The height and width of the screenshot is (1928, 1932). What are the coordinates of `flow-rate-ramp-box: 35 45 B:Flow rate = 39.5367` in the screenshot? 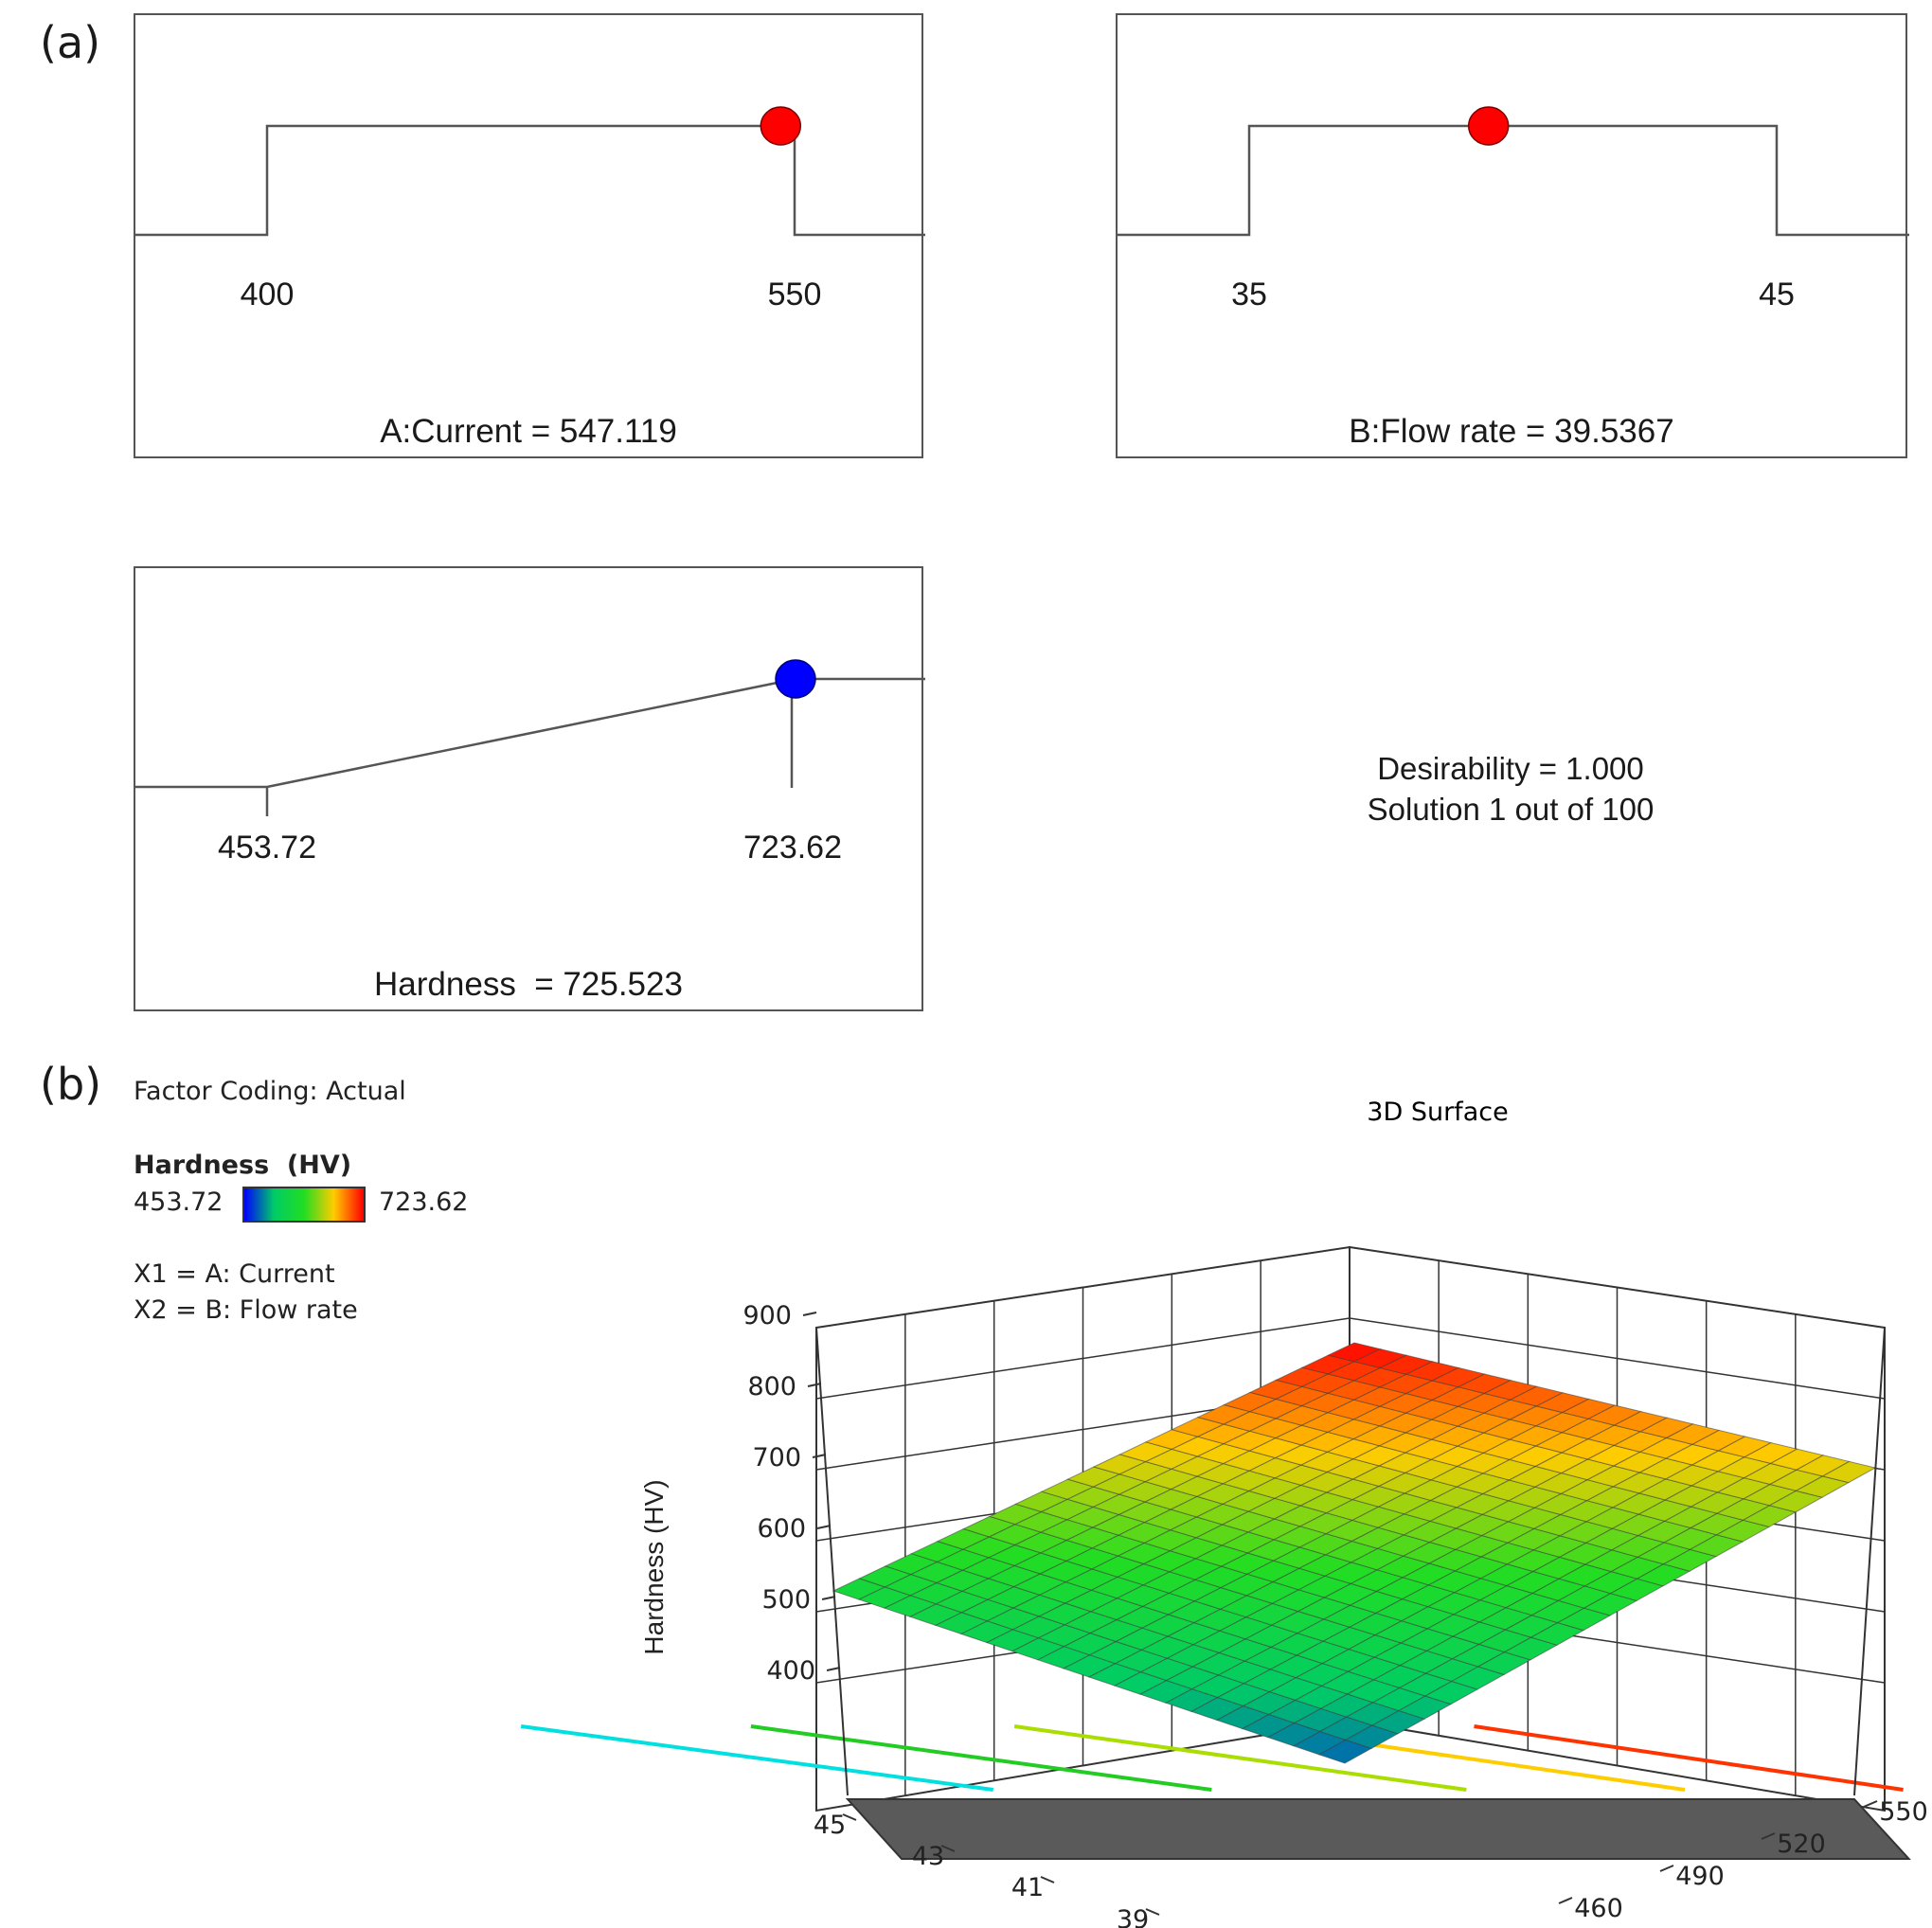 It's located at (1512, 235).